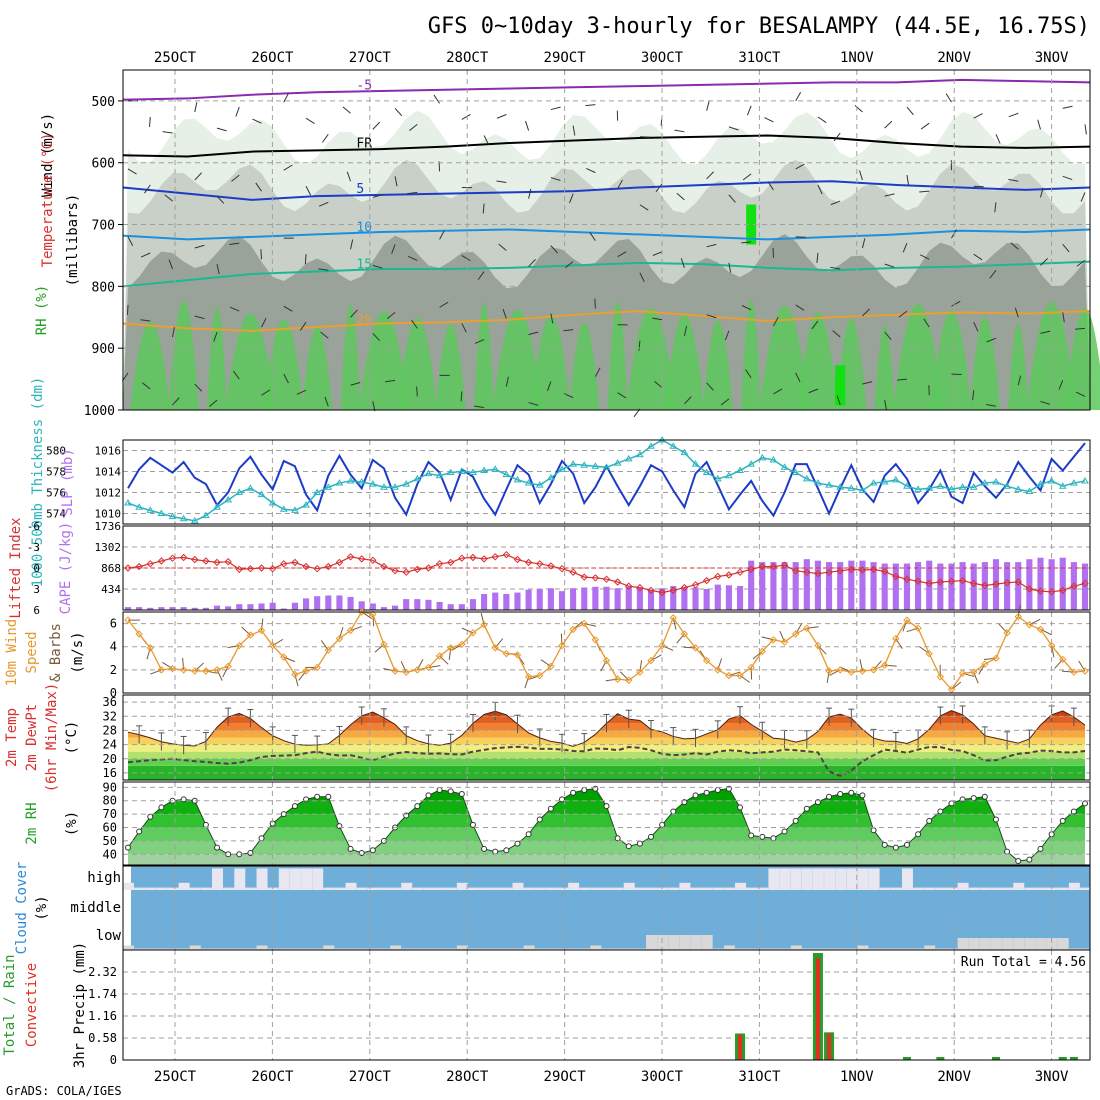 The image size is (1100, 1100). I want to click on precip-tick-label: 0.58, so click(102, 1038).